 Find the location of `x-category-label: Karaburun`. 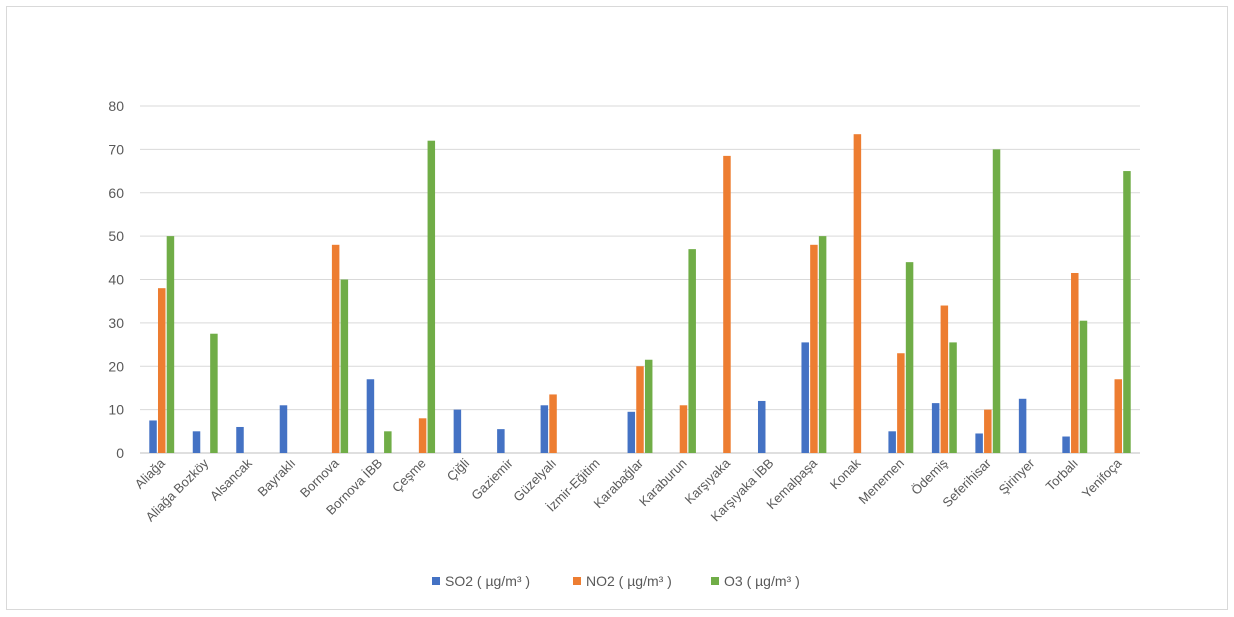

x-category-label: Karaburun is located at coordinates (663, 483).